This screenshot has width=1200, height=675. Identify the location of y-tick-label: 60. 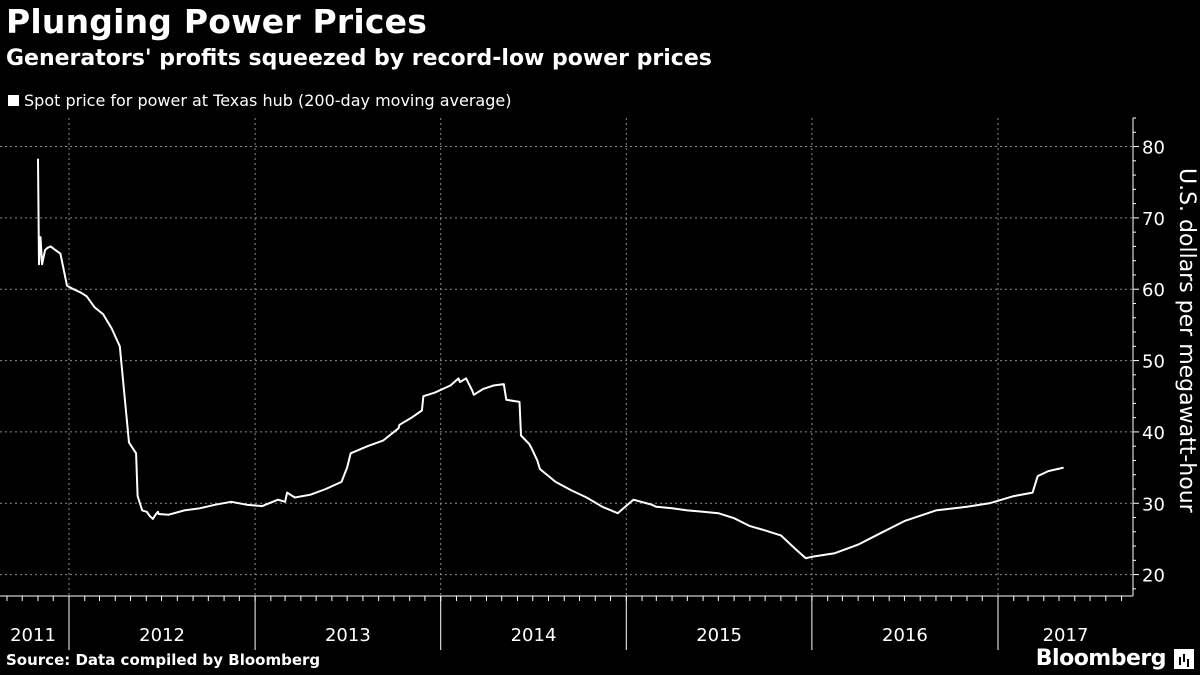
(1153, 290).